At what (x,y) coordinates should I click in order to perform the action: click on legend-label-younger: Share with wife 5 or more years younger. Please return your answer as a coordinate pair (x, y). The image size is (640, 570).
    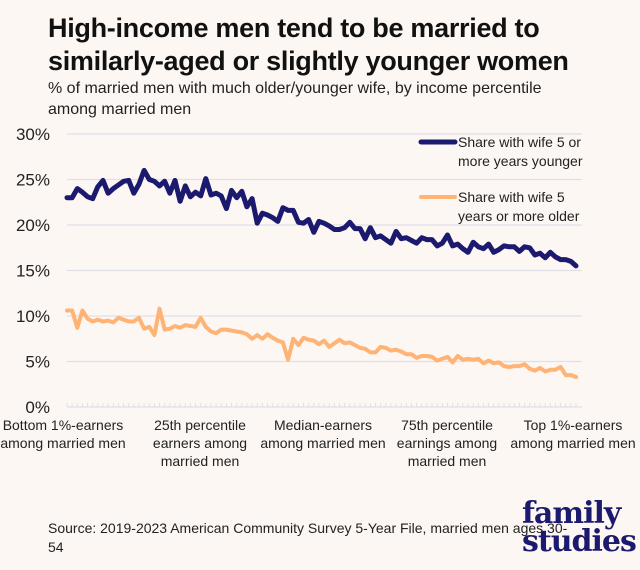
    Looking at the image, I should click on (520, 151).